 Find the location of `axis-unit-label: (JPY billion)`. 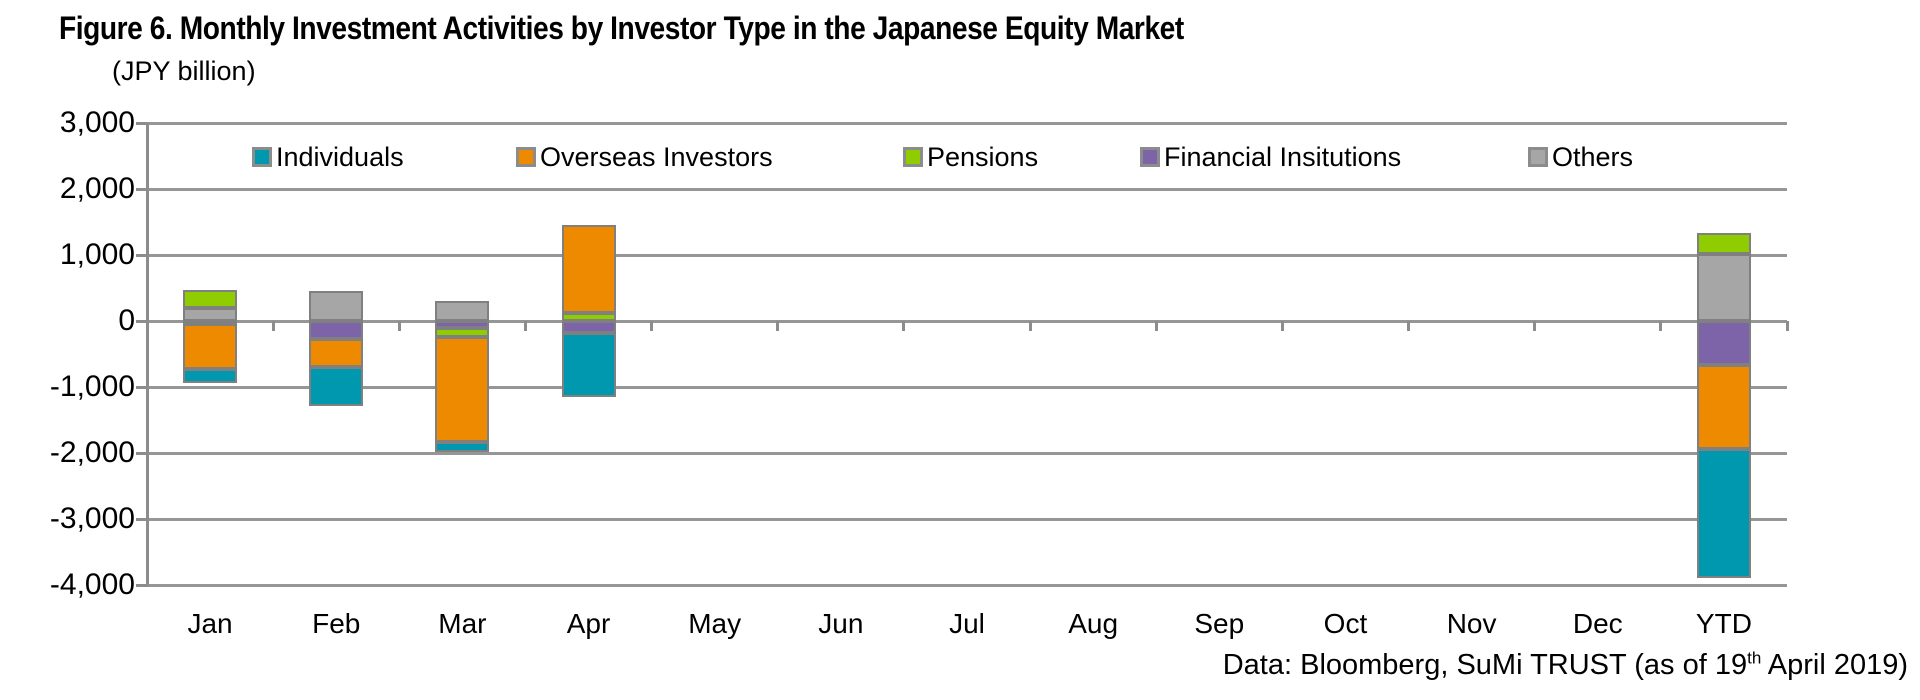

axis-unit-label: (JPY billion) is located at coordinates (184, 71).